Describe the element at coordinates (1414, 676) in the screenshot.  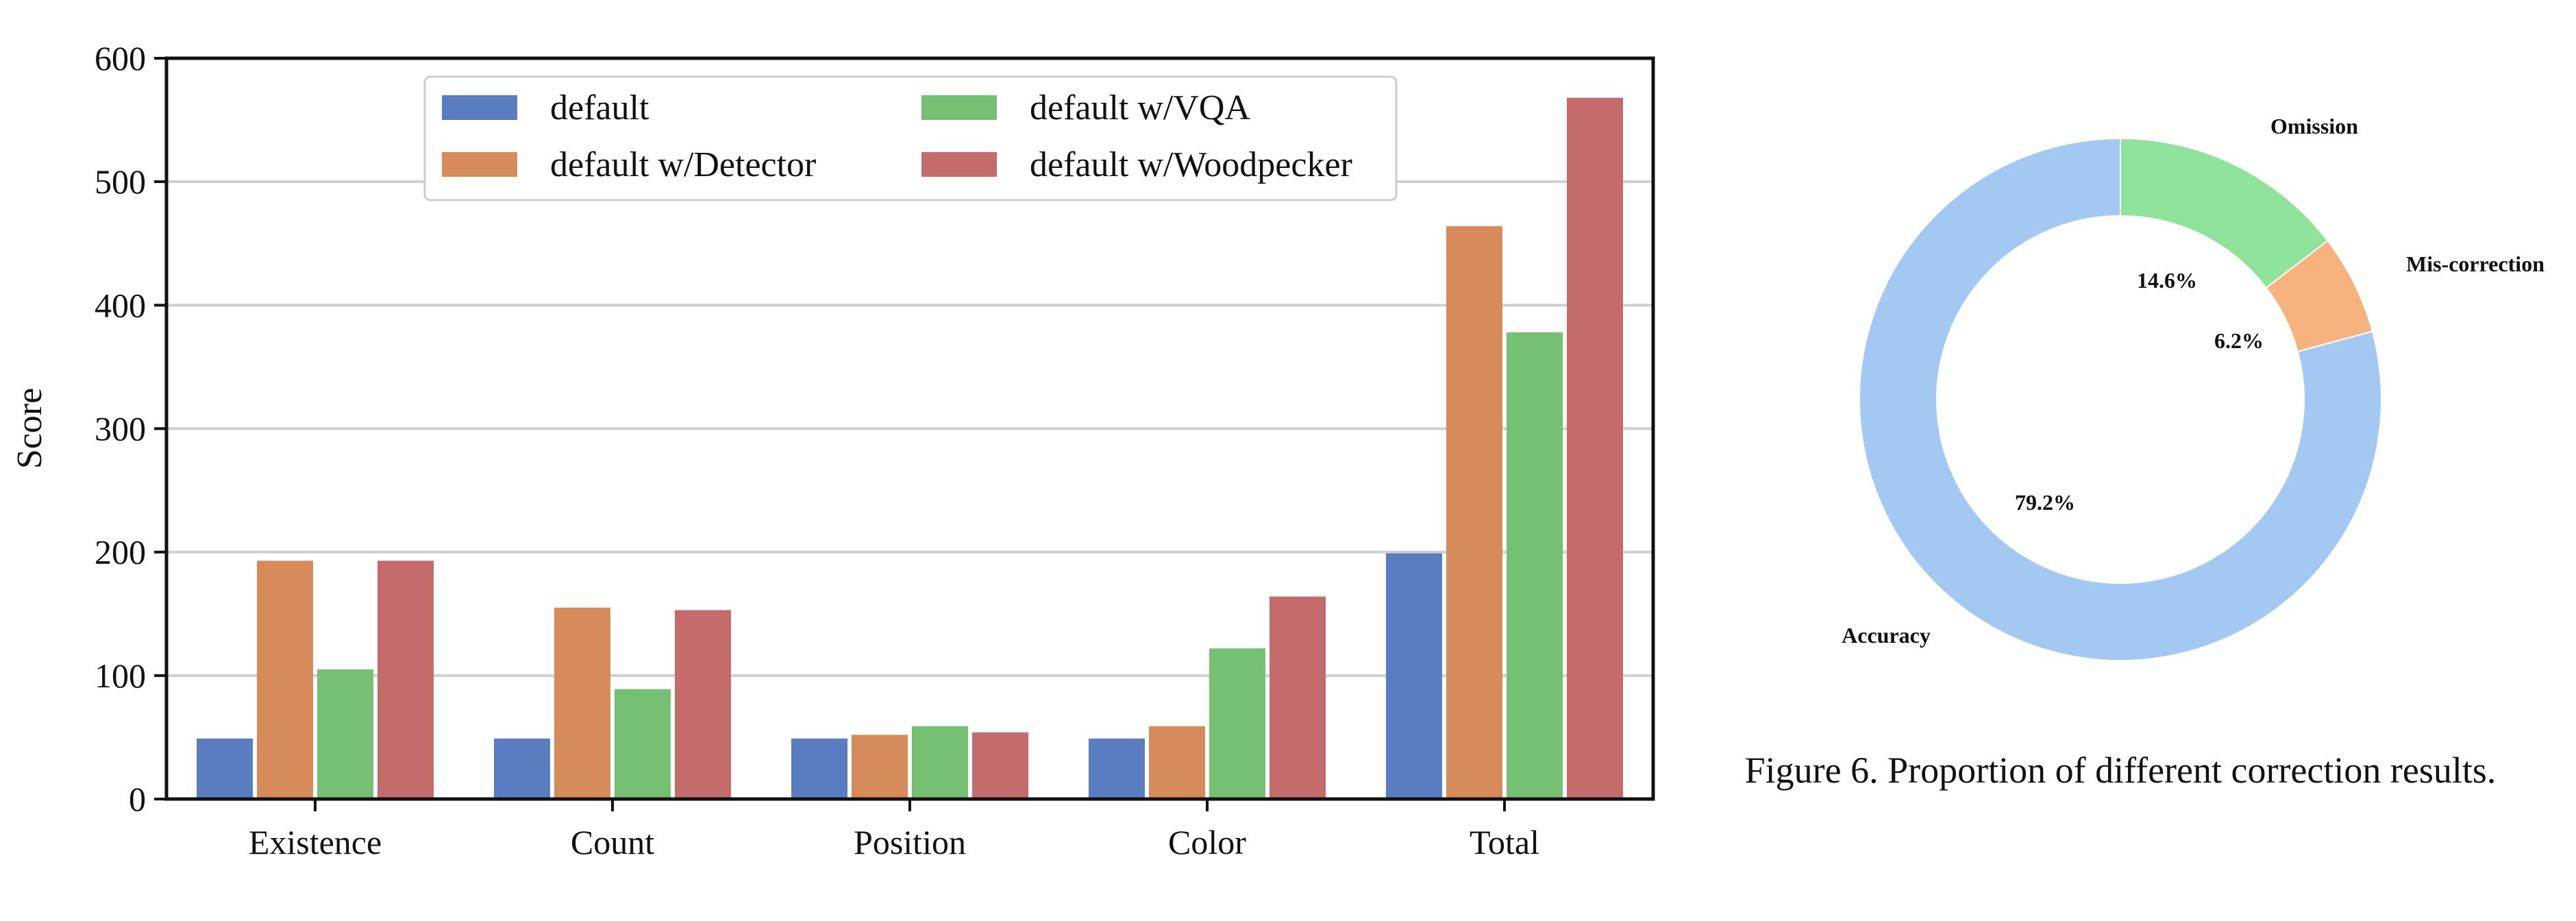
I see `bar-total-default` at that location.